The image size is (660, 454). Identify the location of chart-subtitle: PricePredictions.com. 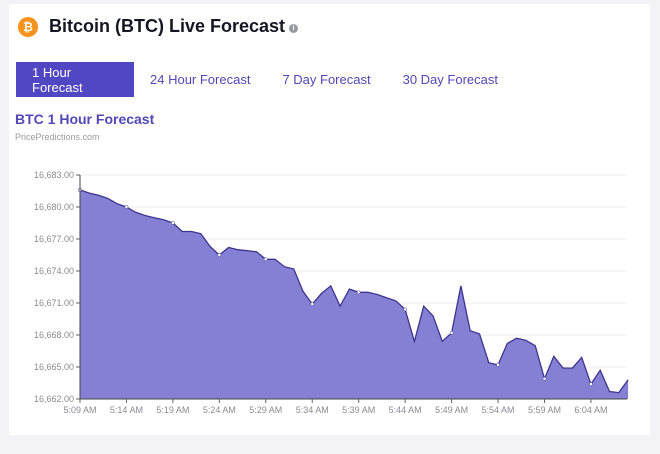
(57, 137).